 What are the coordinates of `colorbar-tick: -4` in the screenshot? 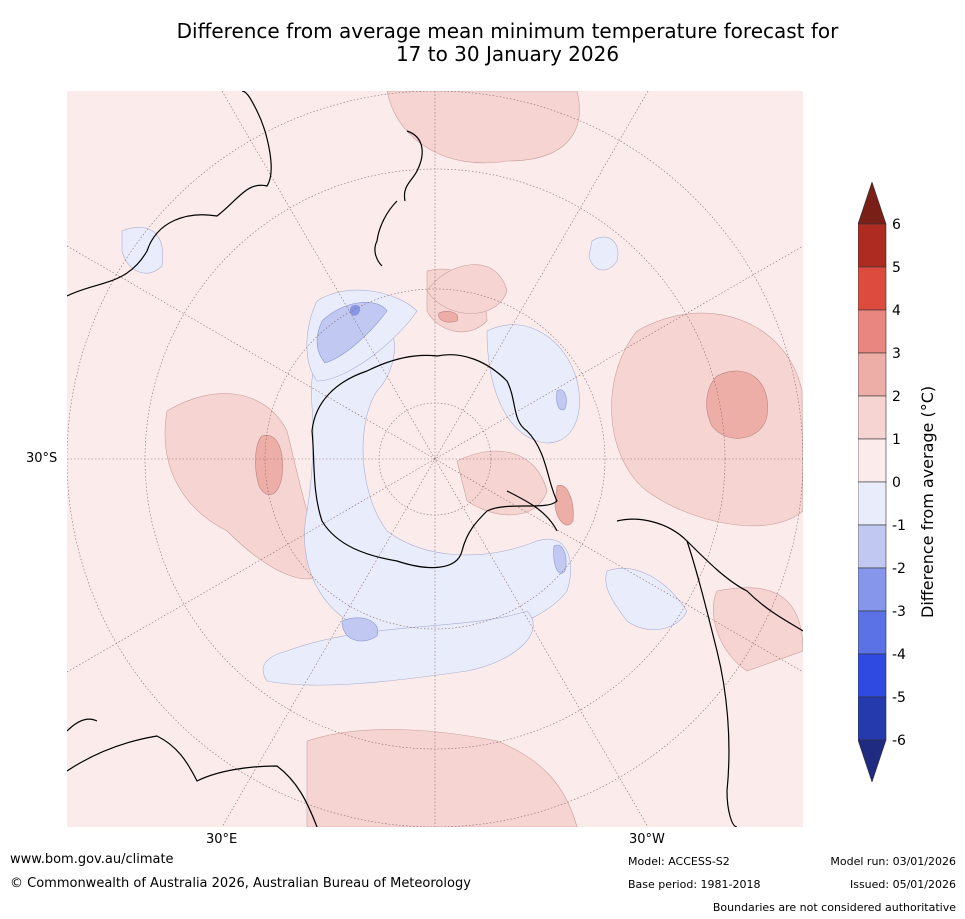 It's located at (899, 655).